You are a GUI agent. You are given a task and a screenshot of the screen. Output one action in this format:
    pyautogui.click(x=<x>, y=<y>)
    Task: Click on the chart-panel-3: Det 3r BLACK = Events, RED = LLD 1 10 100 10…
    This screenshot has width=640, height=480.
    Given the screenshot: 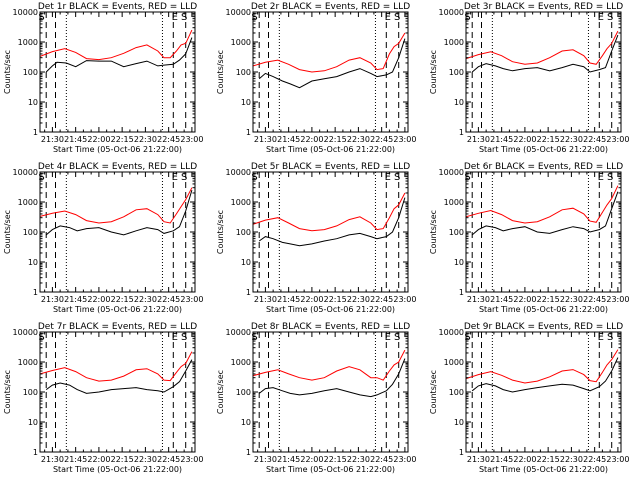 What is the action you would take?
    pyautogui.click(x=529, y=78)
    